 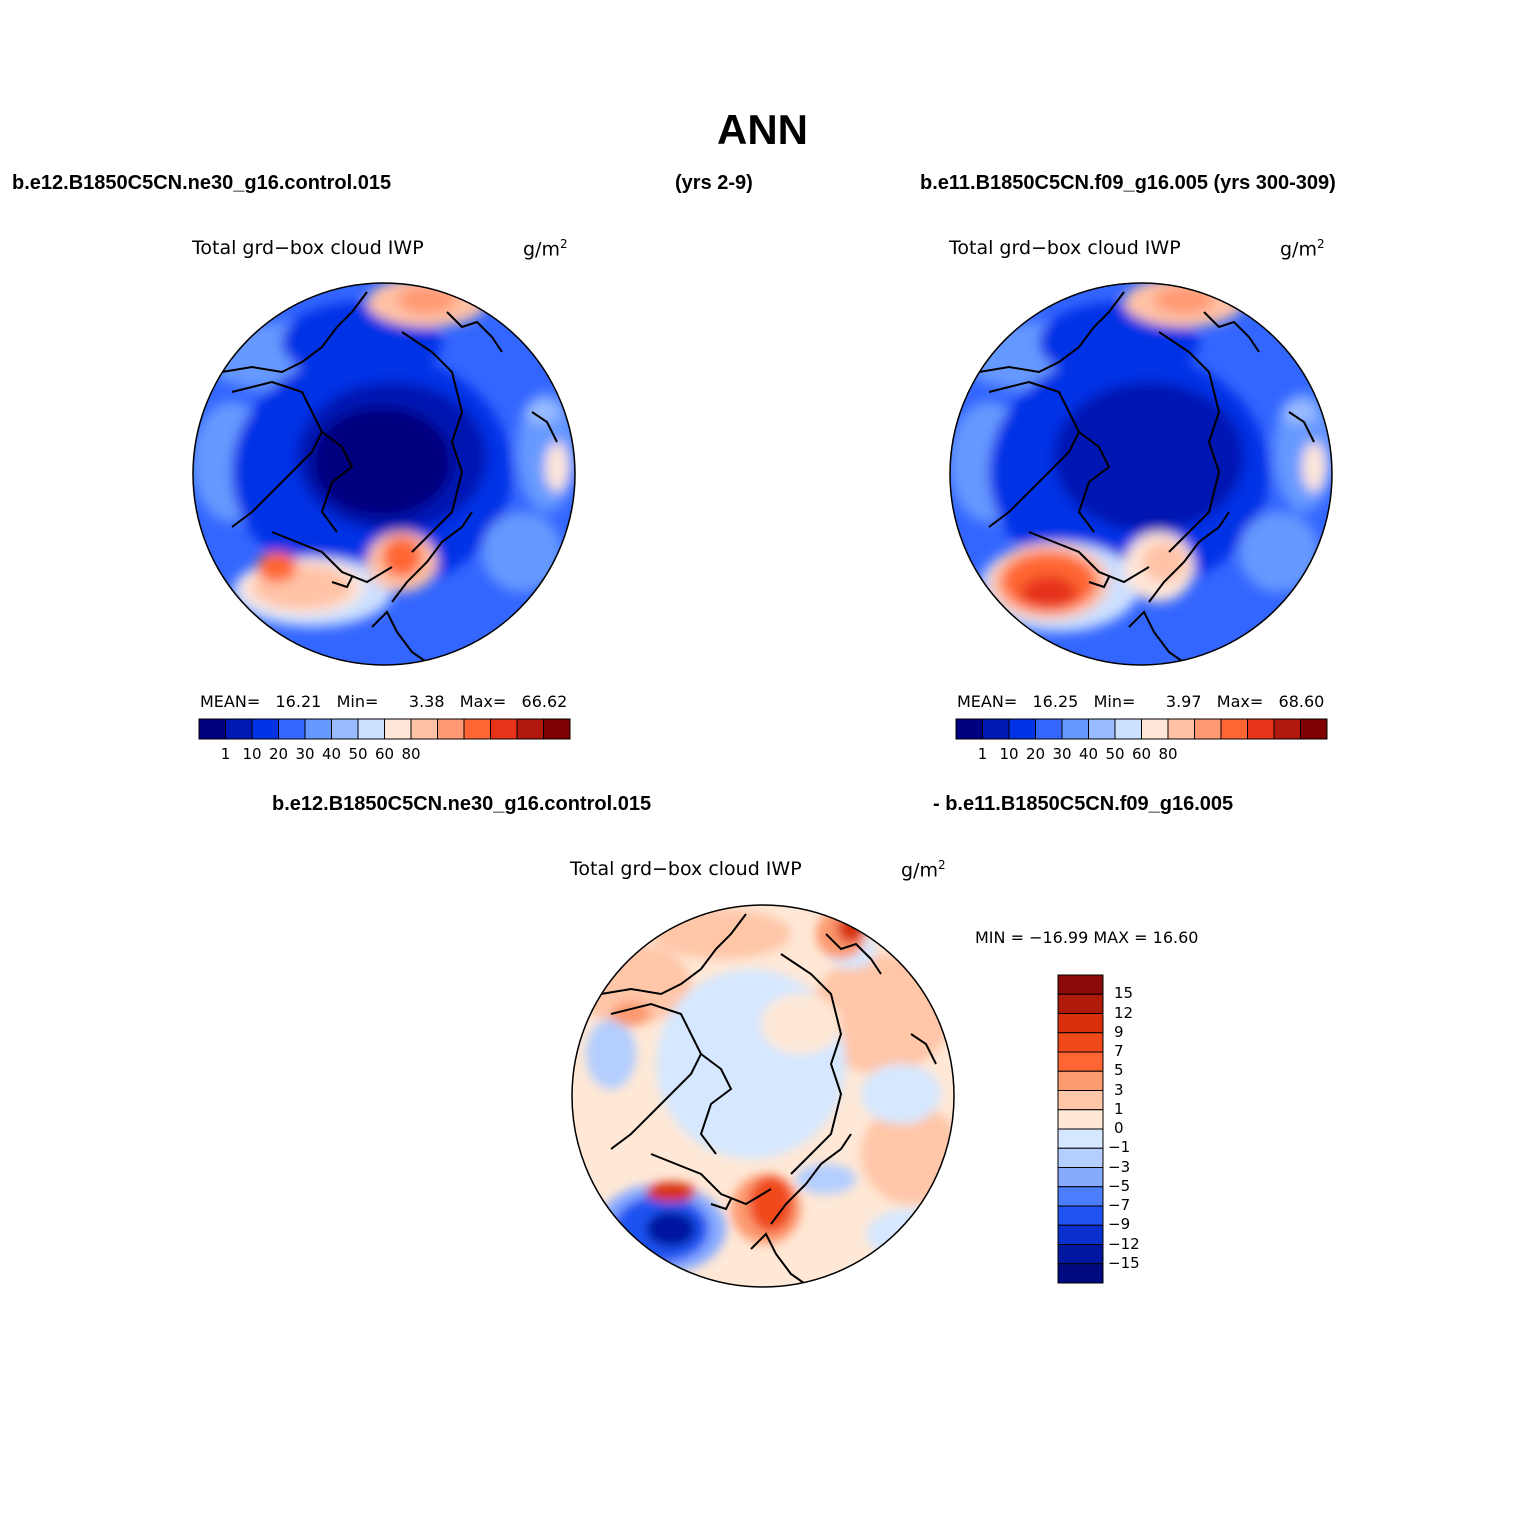 I want to click on panel1-colorbar-ticks: 1 10 20 30 40 50 60 80, so click(x=384, y=755).